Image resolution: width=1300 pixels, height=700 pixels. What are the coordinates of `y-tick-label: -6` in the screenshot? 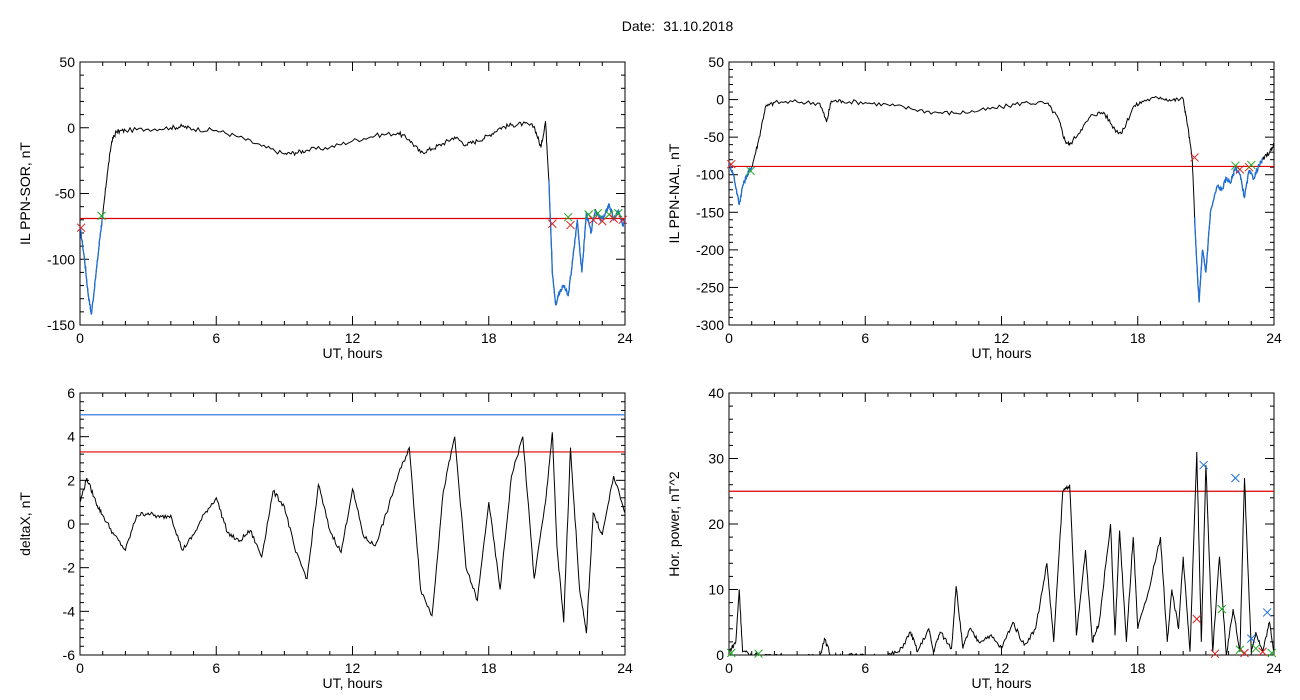 It's located at (69, 655).